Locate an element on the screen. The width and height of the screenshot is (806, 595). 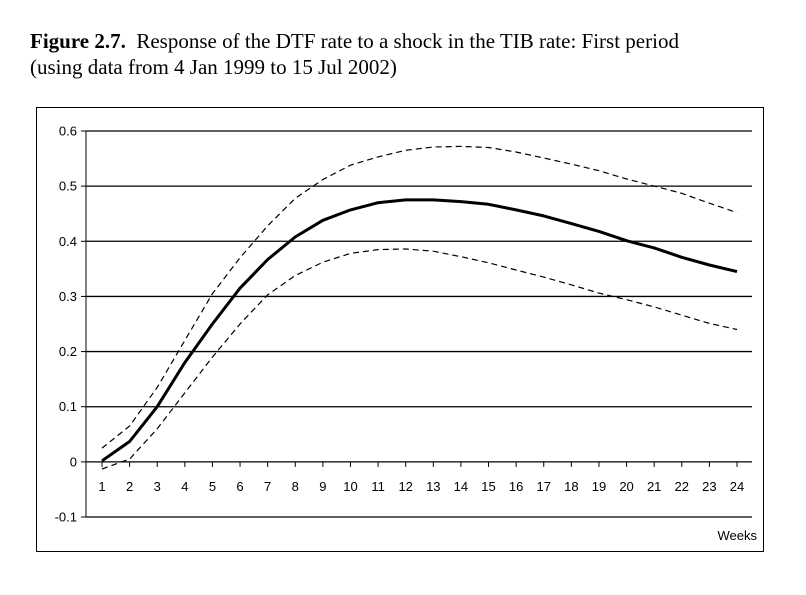
x-tick-label: 15 is located at coordinates (488, 486).